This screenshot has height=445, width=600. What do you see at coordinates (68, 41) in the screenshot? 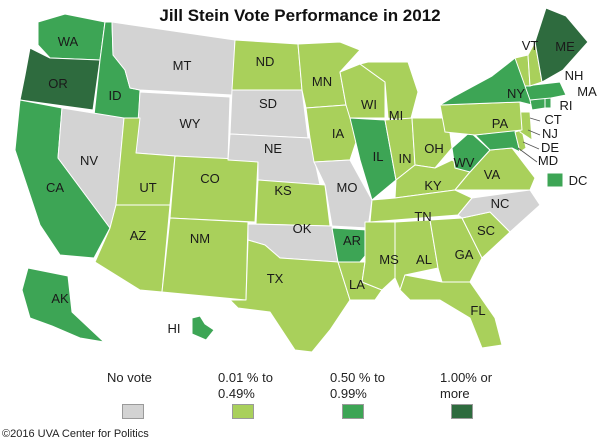
I see `state-label-wa: WA` at bounding box center [68, 41].